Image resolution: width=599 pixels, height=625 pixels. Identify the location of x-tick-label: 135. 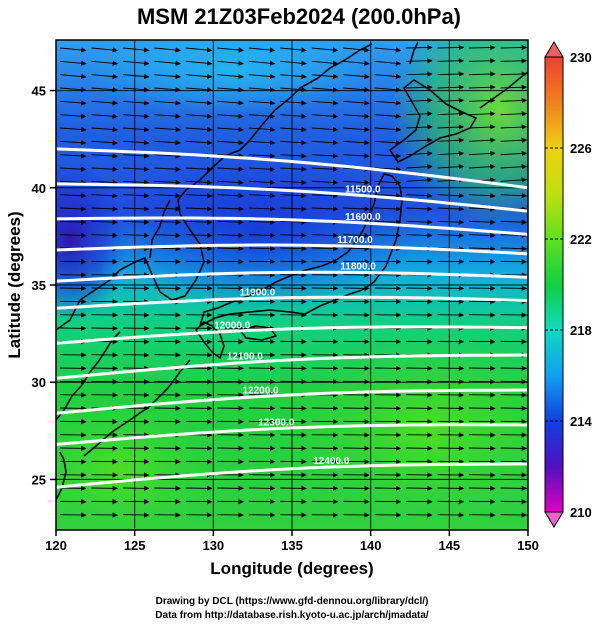
(292, 545).